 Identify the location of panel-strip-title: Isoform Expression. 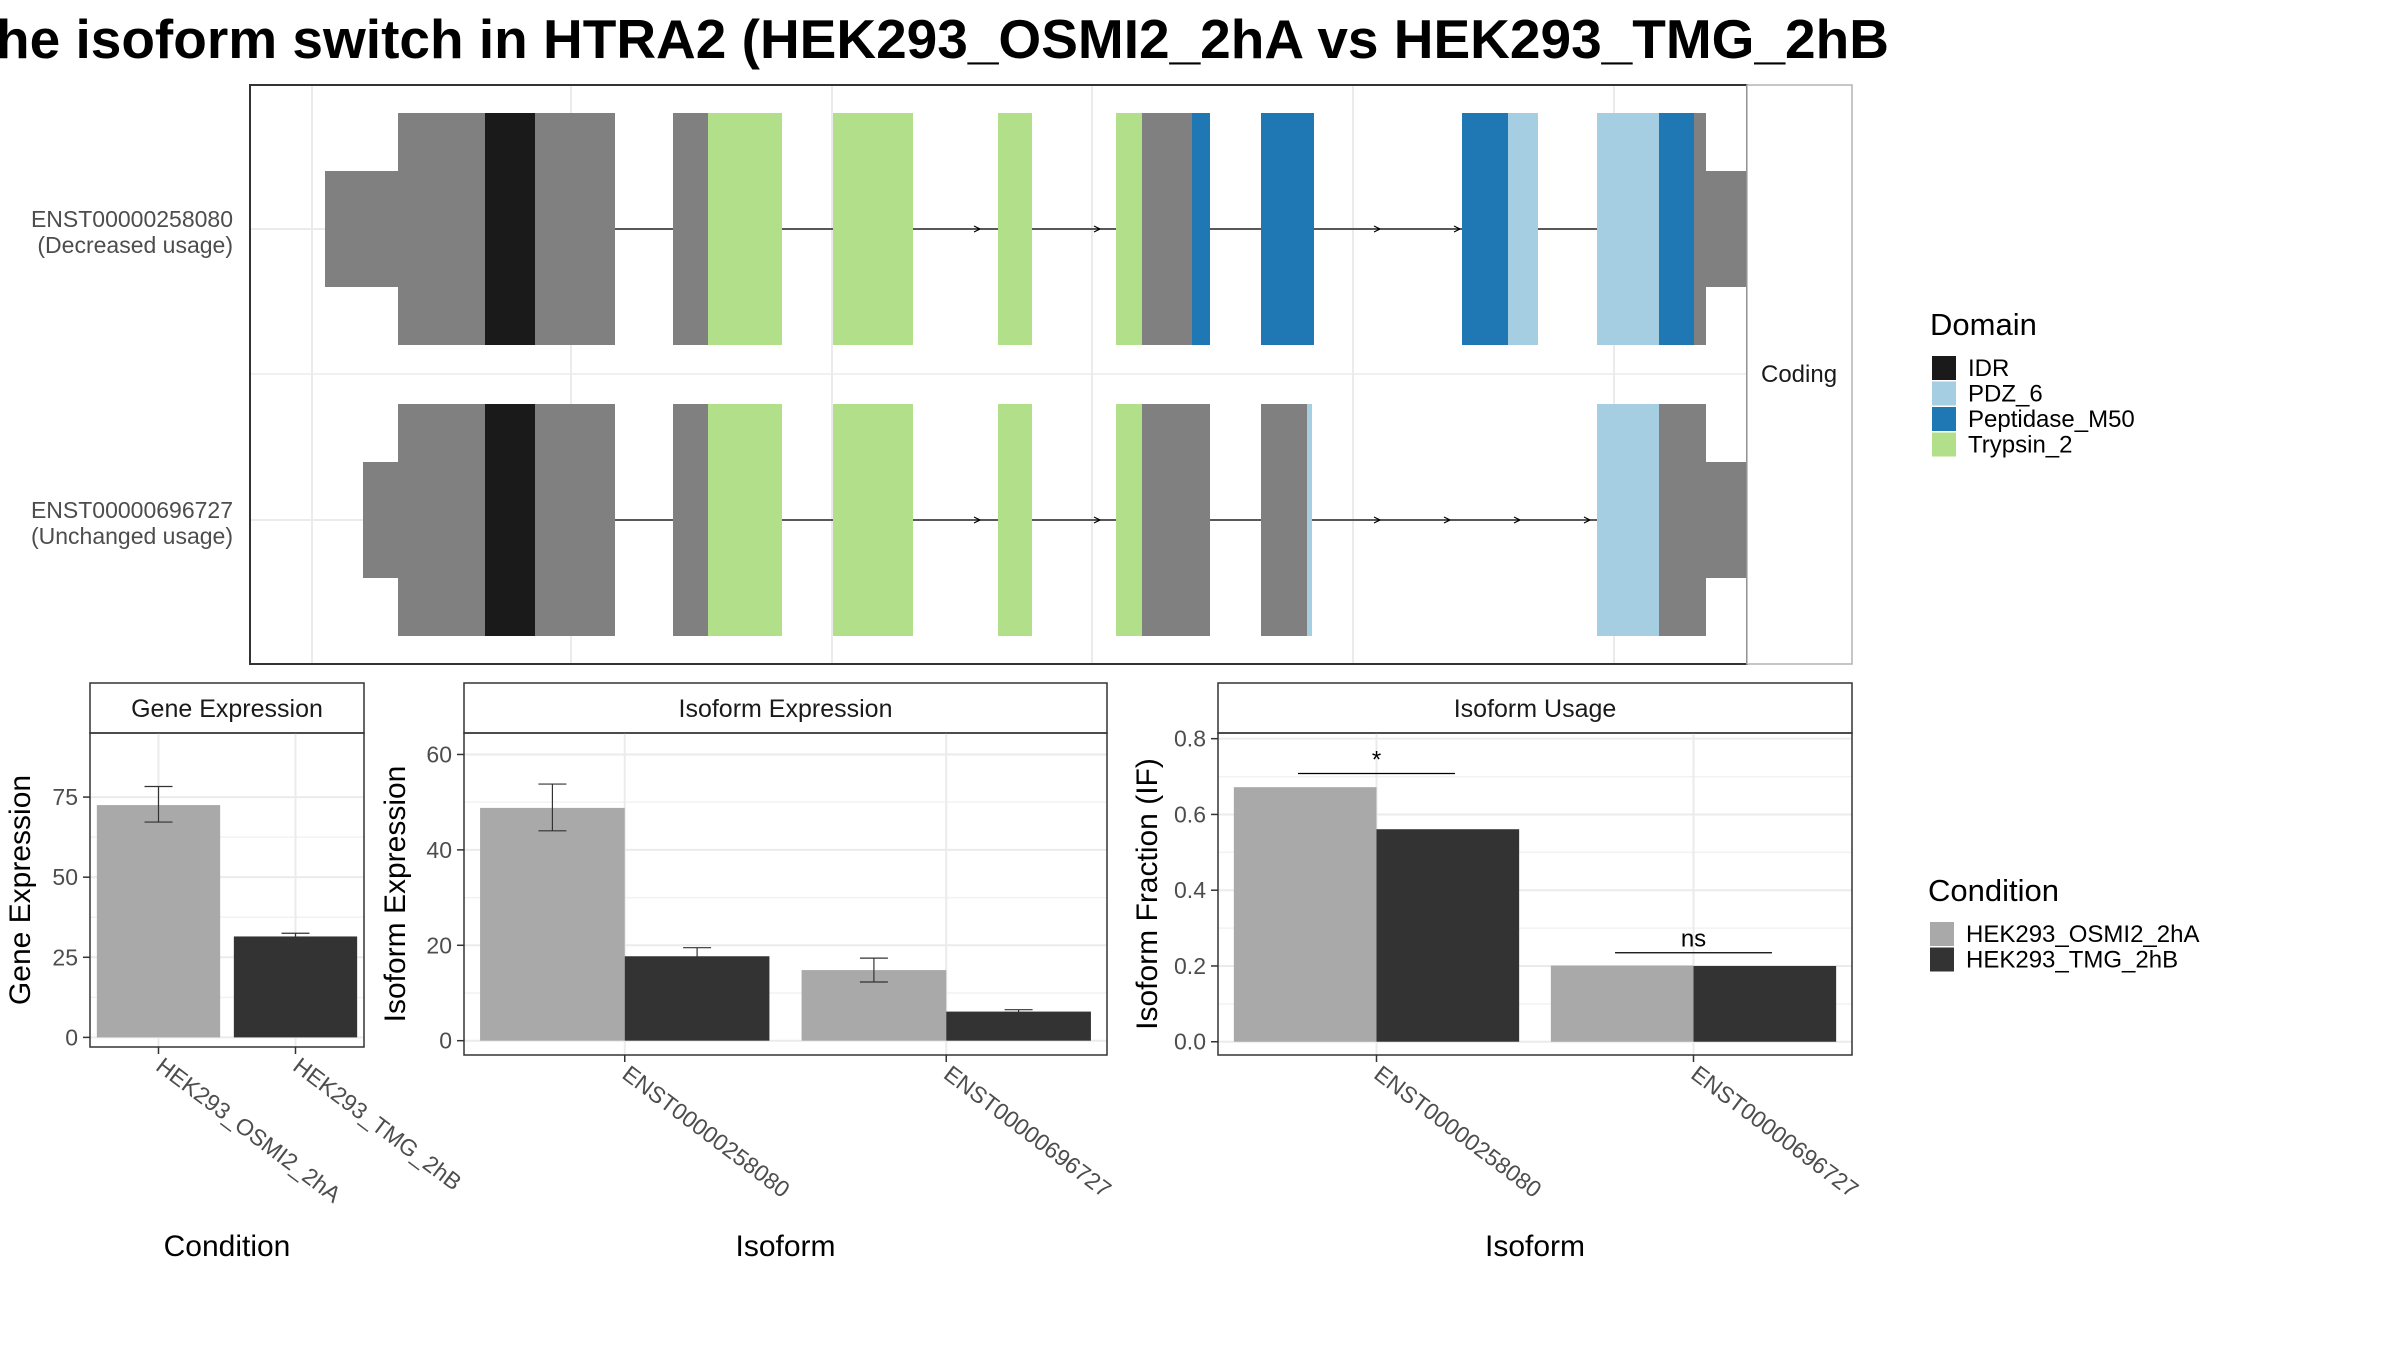
(786, 709).